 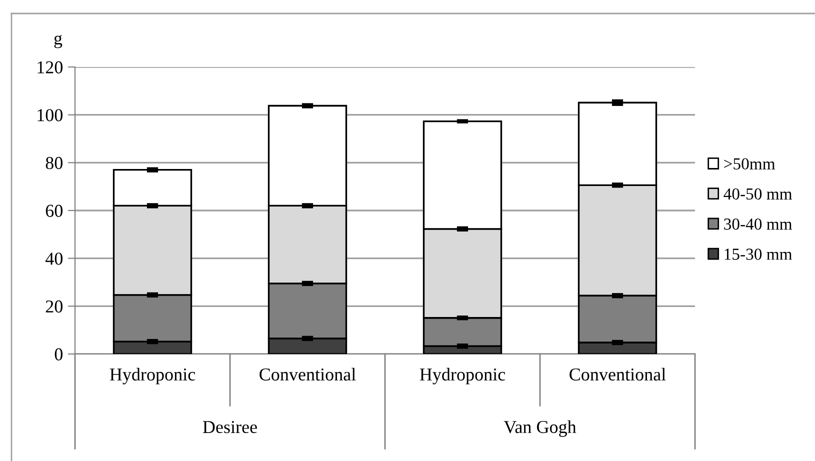 I want to click on legend-label: >50mm, so click(x=750, y=164).